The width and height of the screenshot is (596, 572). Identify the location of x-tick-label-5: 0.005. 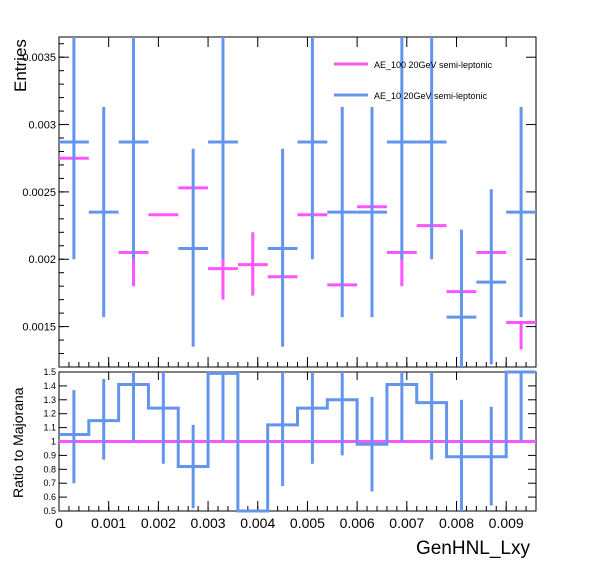
(307, 523).